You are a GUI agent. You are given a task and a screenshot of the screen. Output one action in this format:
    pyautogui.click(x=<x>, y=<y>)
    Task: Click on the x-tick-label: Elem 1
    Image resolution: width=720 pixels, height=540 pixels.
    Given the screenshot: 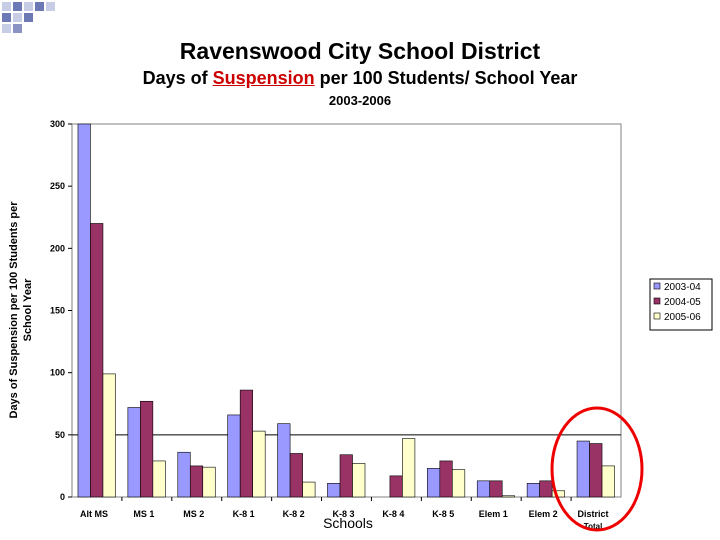 What is the action you would take?
    pyautogui.click(x=493, y=514)
    